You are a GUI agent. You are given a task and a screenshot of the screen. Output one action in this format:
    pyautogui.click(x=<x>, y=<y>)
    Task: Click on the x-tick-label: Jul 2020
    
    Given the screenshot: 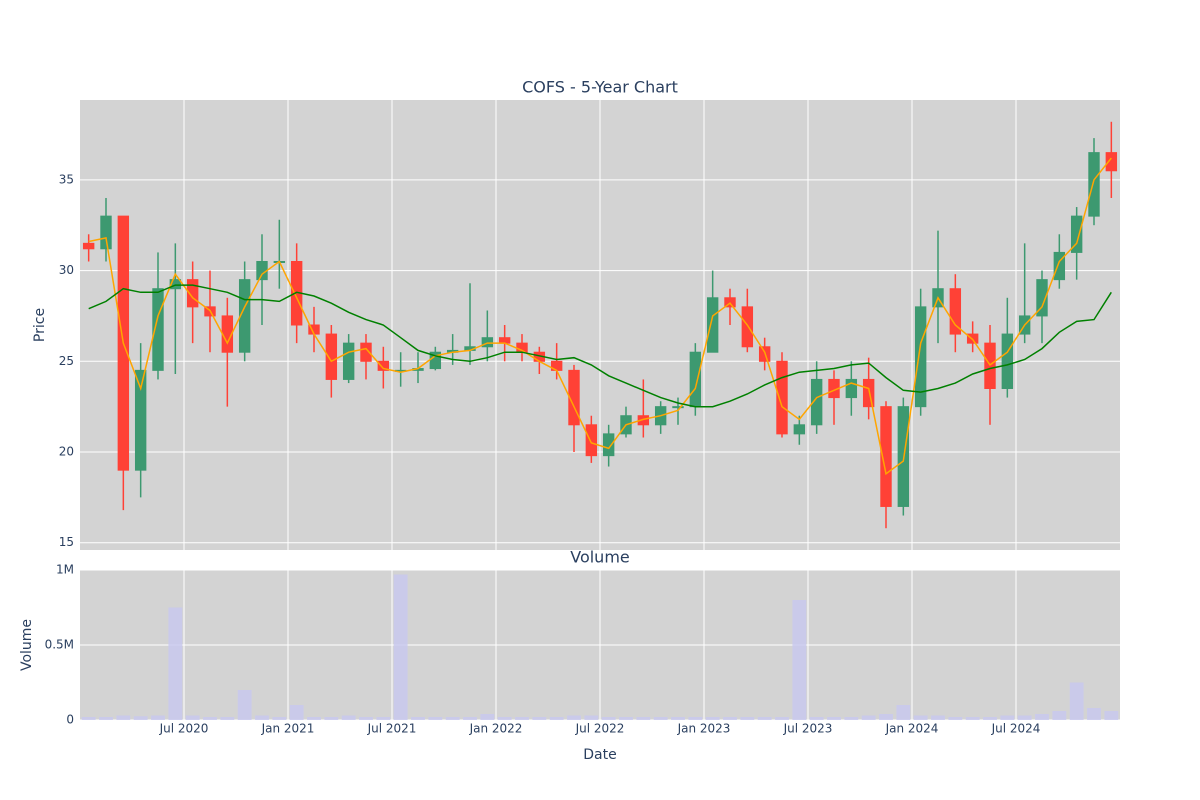 What is the action you would take?
    pyautogui.click(x=184, y=729)
    